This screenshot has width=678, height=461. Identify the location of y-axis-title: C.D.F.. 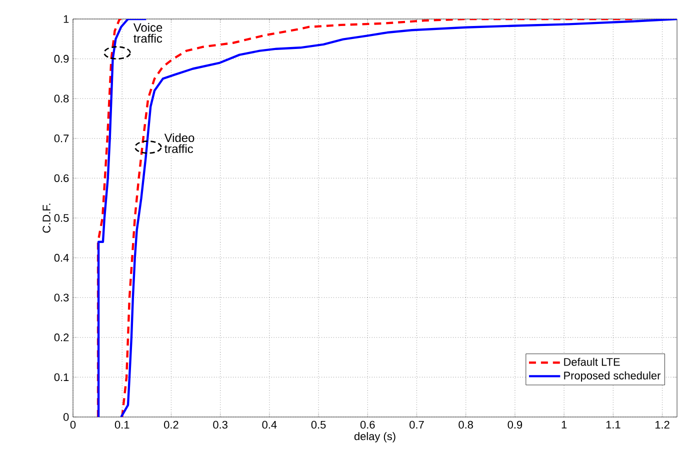
(46, 218).